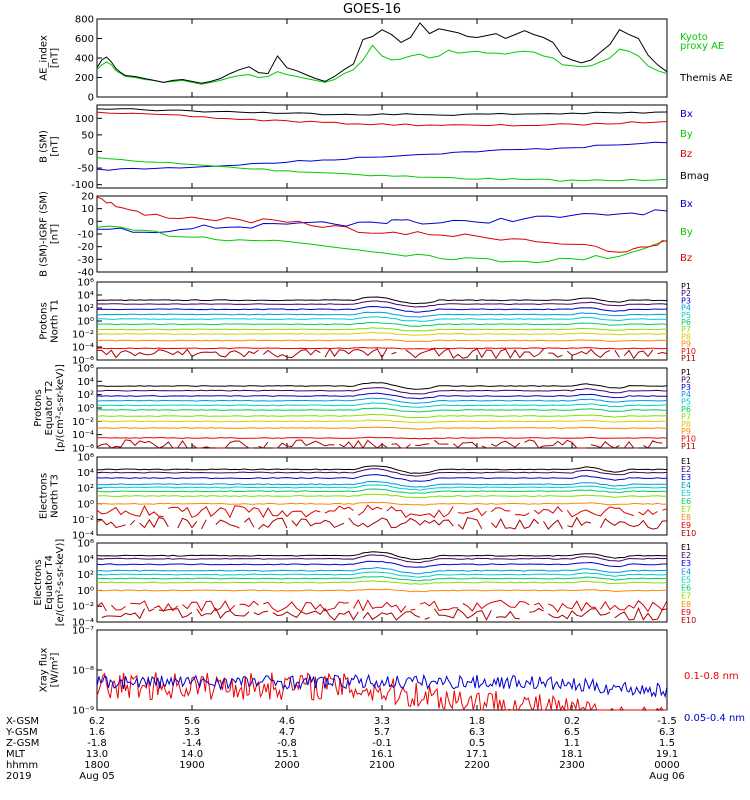 This screenshot has width=750, height=800. Describe the element at coordinates (382, 119) in the screenshot. I see `series-line-bz` at that location.